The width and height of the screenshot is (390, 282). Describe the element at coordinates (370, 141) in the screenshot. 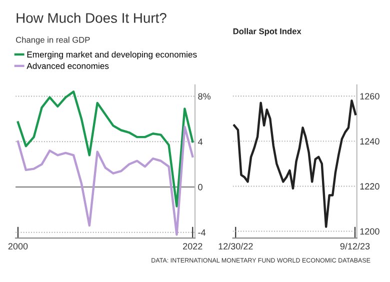

I see `y-tick-label: 1240` at that location.